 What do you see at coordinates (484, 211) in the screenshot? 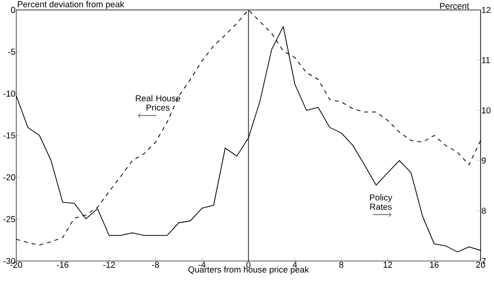
I see `y2-tick-label: 8` at bounding box center [484, 211].